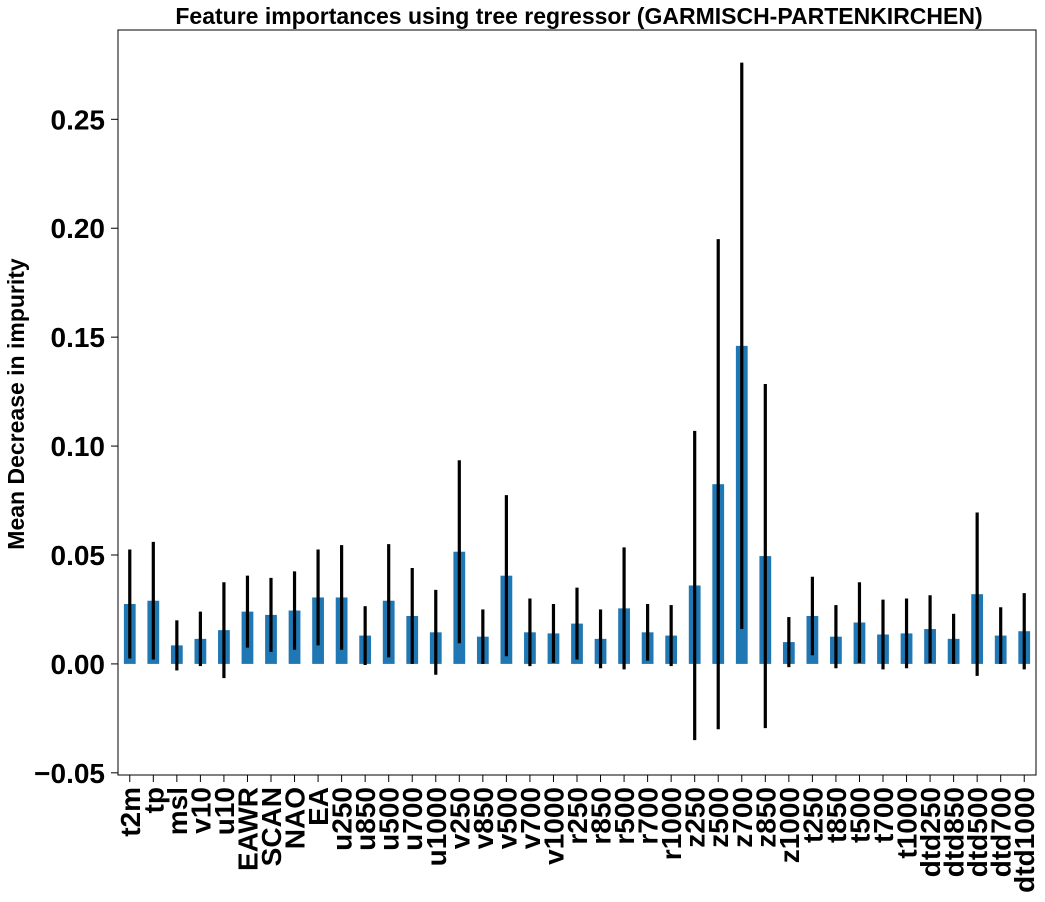  Describe the element at coordinates (459, 818) in the screenshot. I see `x-tick-label: v250` at that location.